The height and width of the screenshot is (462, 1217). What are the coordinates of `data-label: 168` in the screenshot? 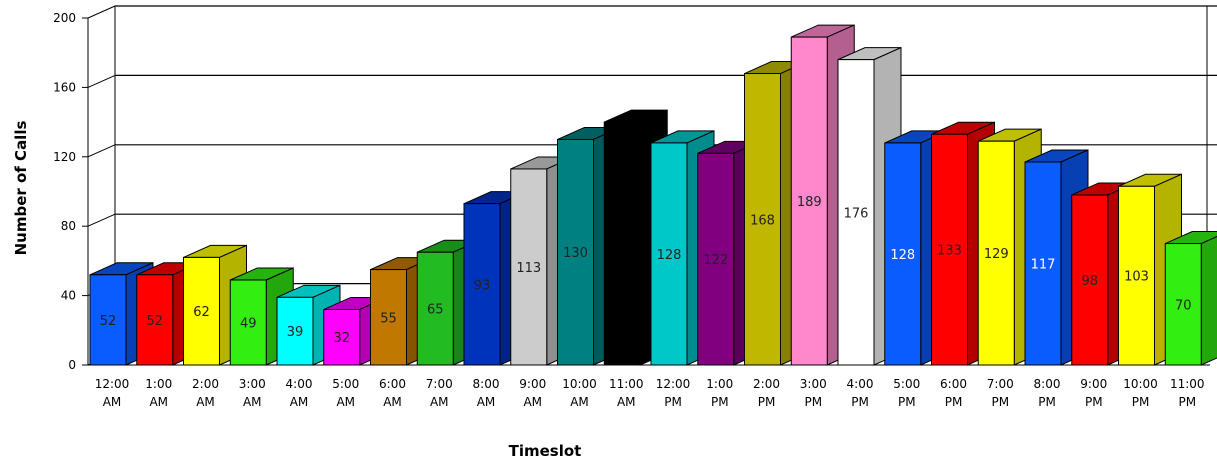 It's located at (762, 220).